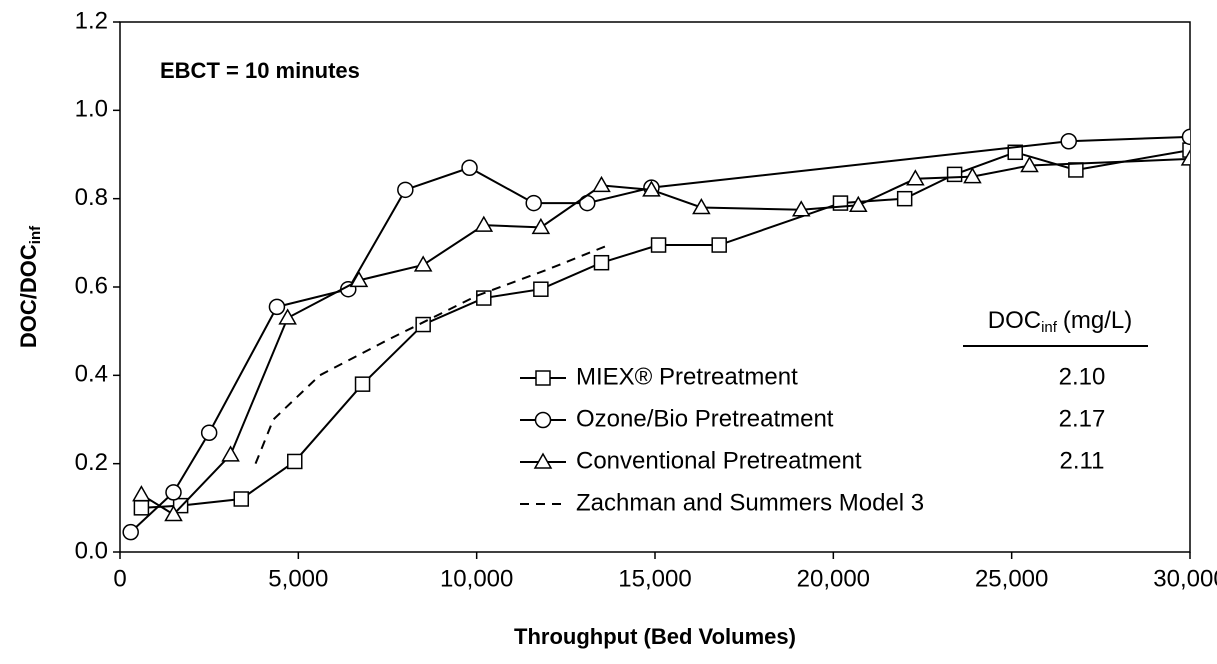 The image size is (1217, 664). Describe the element at coordinates (91, 197) in the screenshot. I see `y-tick-label: 0.8` at that location.